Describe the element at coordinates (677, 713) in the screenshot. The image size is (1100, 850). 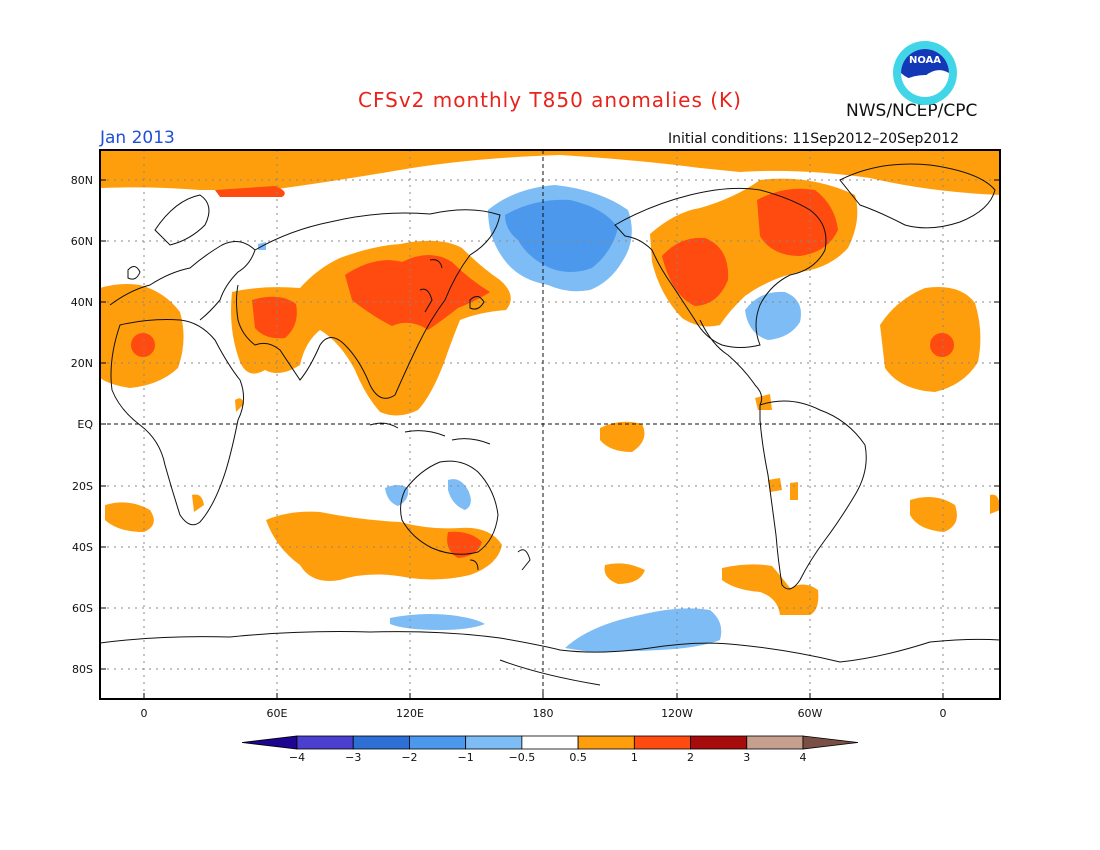
I see `lon-label: 120W` at that location.